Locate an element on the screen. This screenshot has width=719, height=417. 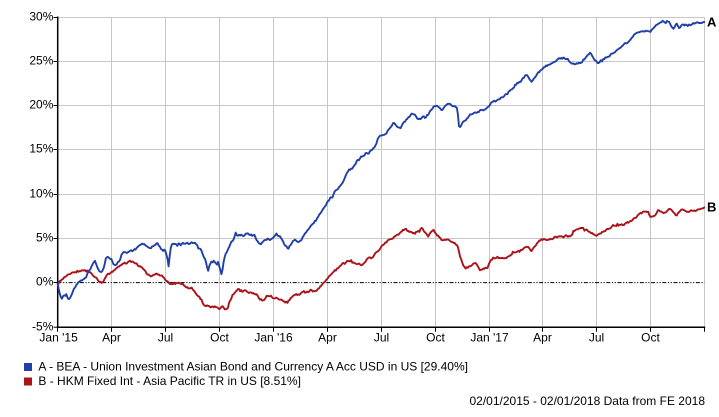
svg-text: 30% is located at coordinates (41, 17).